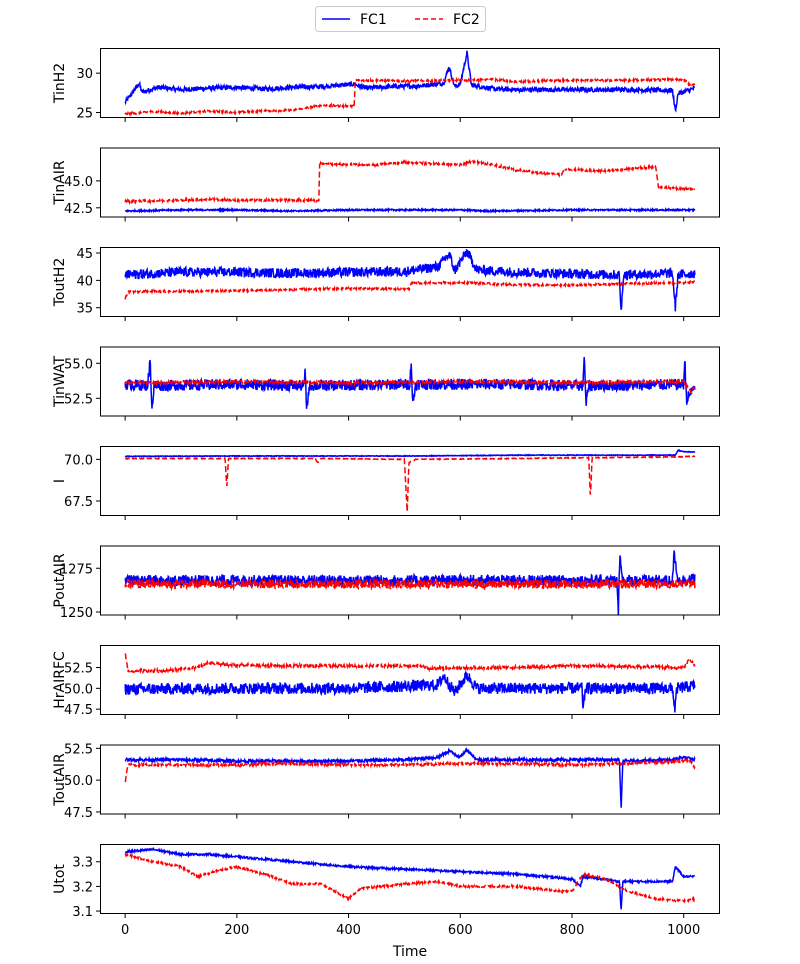 This screenshot has width=800, height=964. What do you see at coordinates (84, 113) in the screenshot?
I see `y-tick-label: 25` at bounding box center [84, 113].